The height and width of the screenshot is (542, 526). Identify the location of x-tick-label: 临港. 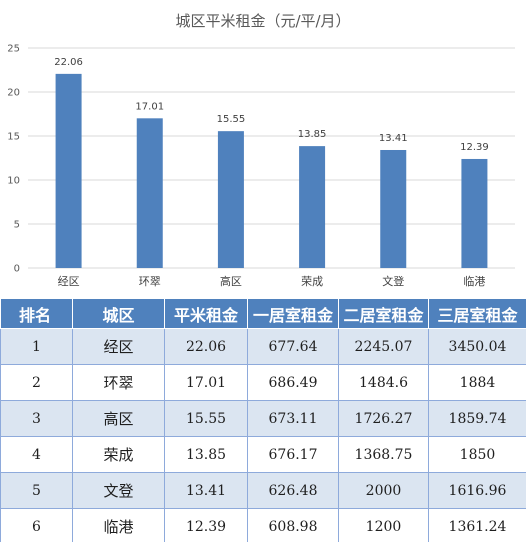
(474, 281).